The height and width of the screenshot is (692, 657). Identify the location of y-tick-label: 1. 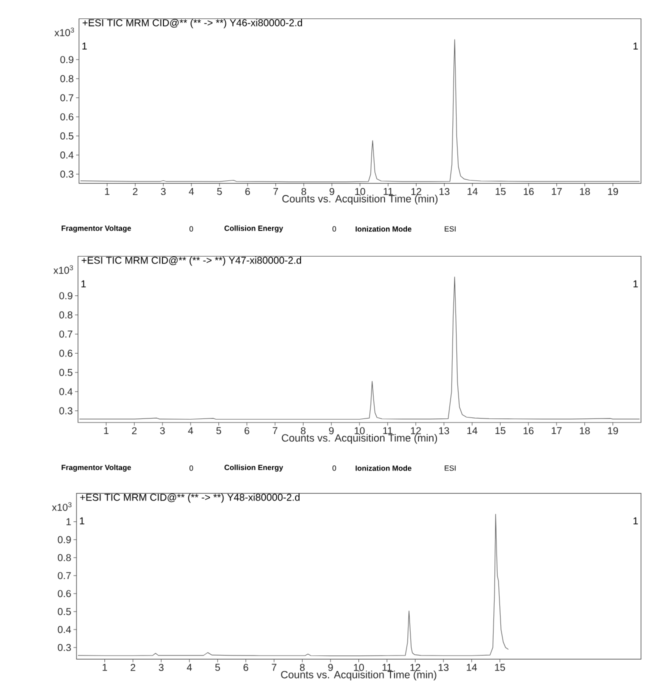
(68, 522).